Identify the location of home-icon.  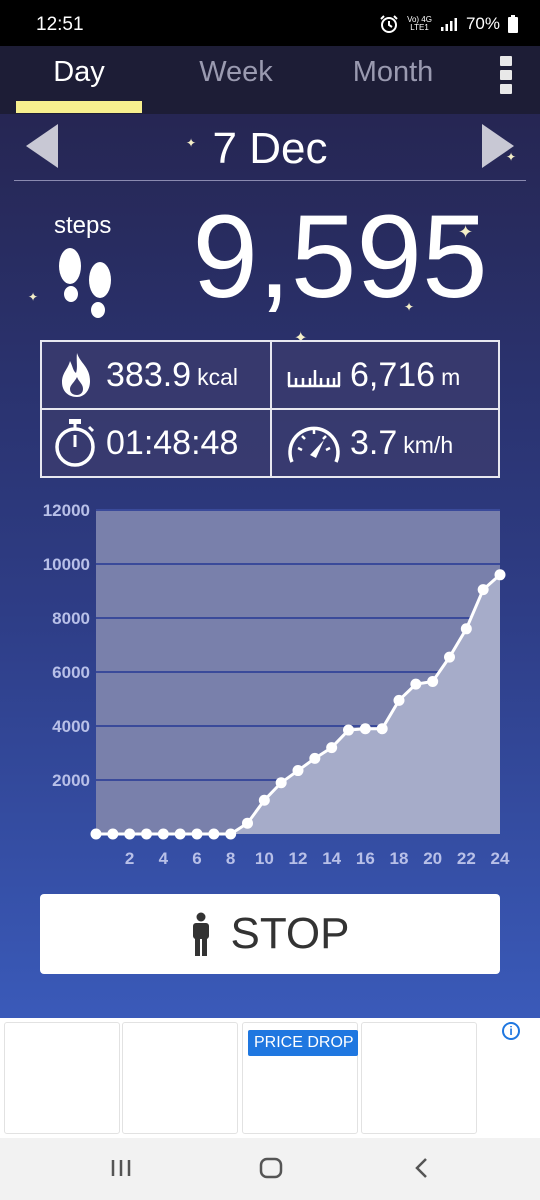
(271, 1168).